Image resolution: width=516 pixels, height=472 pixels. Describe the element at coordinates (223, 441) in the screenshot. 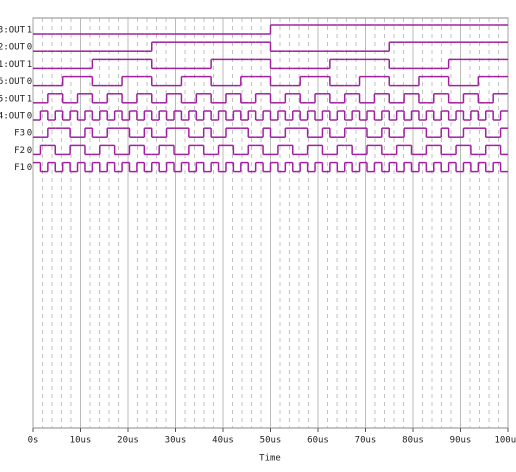

I see `x-tick-label: 40us` at that location.